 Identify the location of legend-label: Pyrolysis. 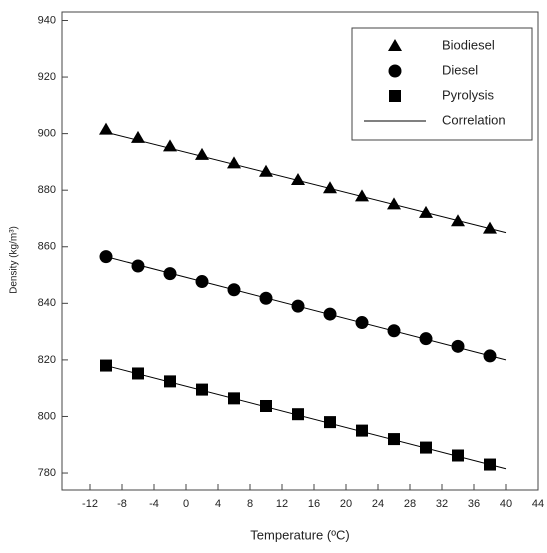
(468, 94).